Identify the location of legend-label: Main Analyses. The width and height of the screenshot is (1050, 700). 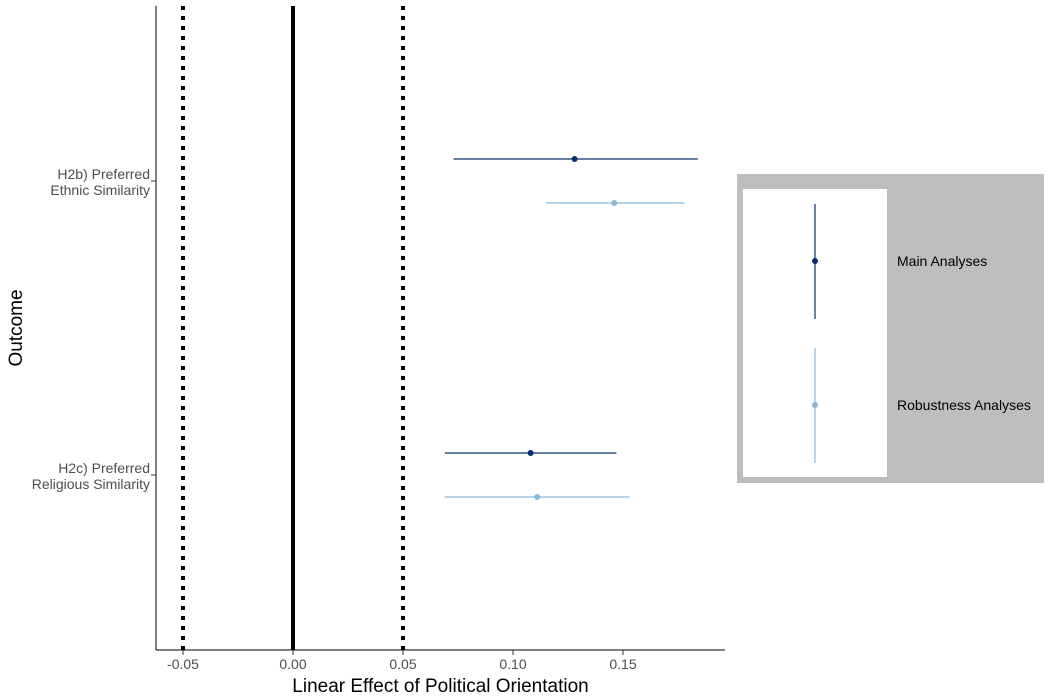
(942, 261).